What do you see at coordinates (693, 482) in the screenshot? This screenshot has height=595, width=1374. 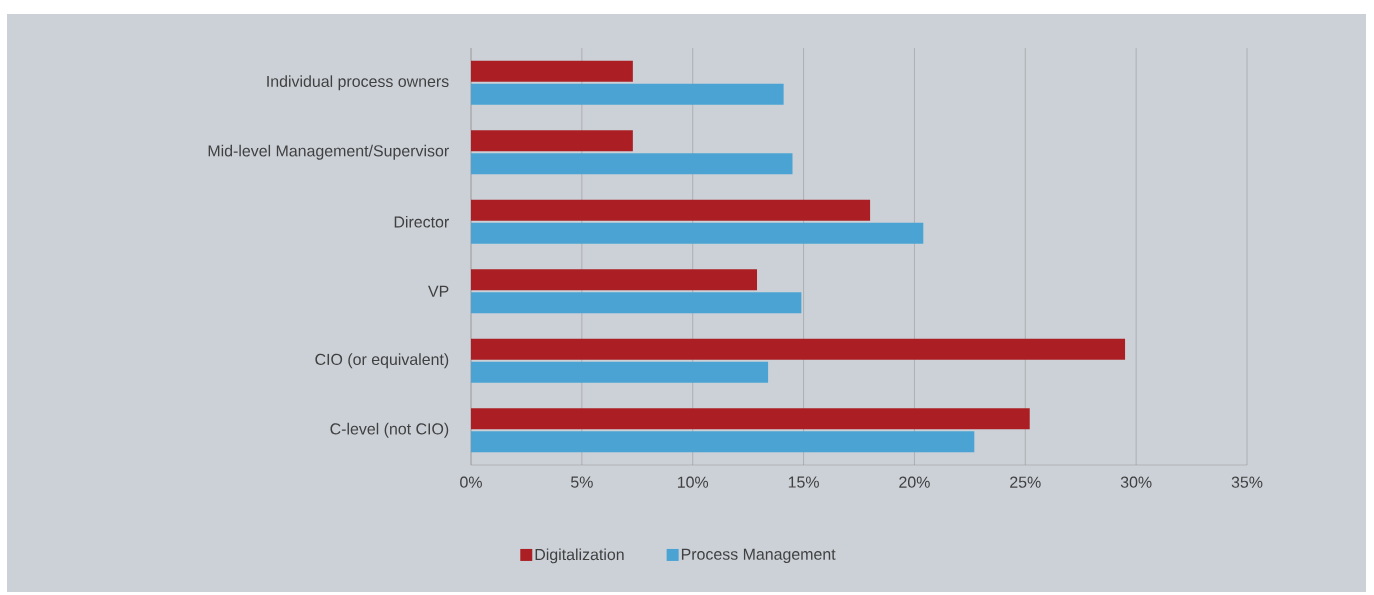 I see `x-tick-label: 10%` at bounding box center [693, 482].